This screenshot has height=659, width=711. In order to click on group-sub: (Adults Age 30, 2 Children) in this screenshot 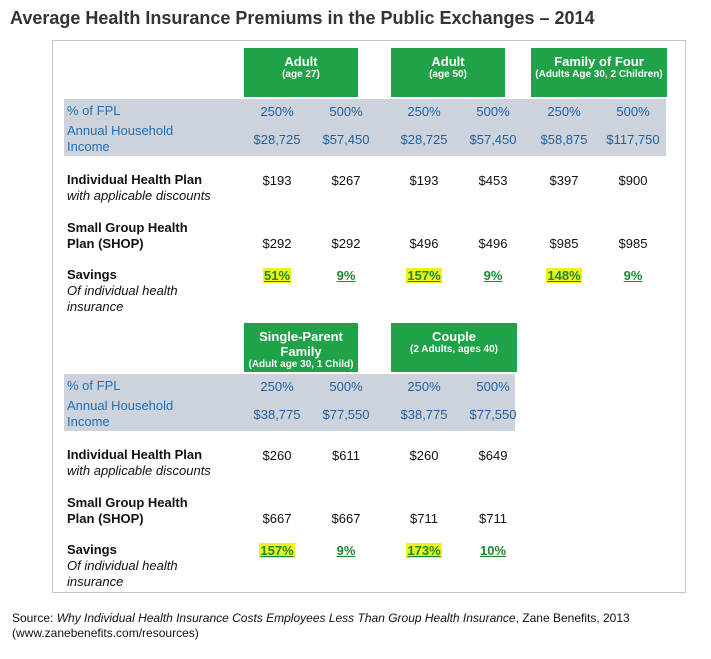, I will do `click(599, 74)`.